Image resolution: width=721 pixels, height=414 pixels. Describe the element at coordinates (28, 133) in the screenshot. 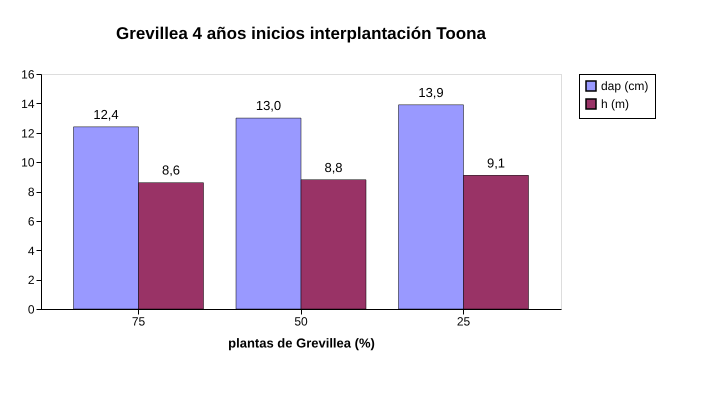

I see `y-tick-label: 12` at that location.